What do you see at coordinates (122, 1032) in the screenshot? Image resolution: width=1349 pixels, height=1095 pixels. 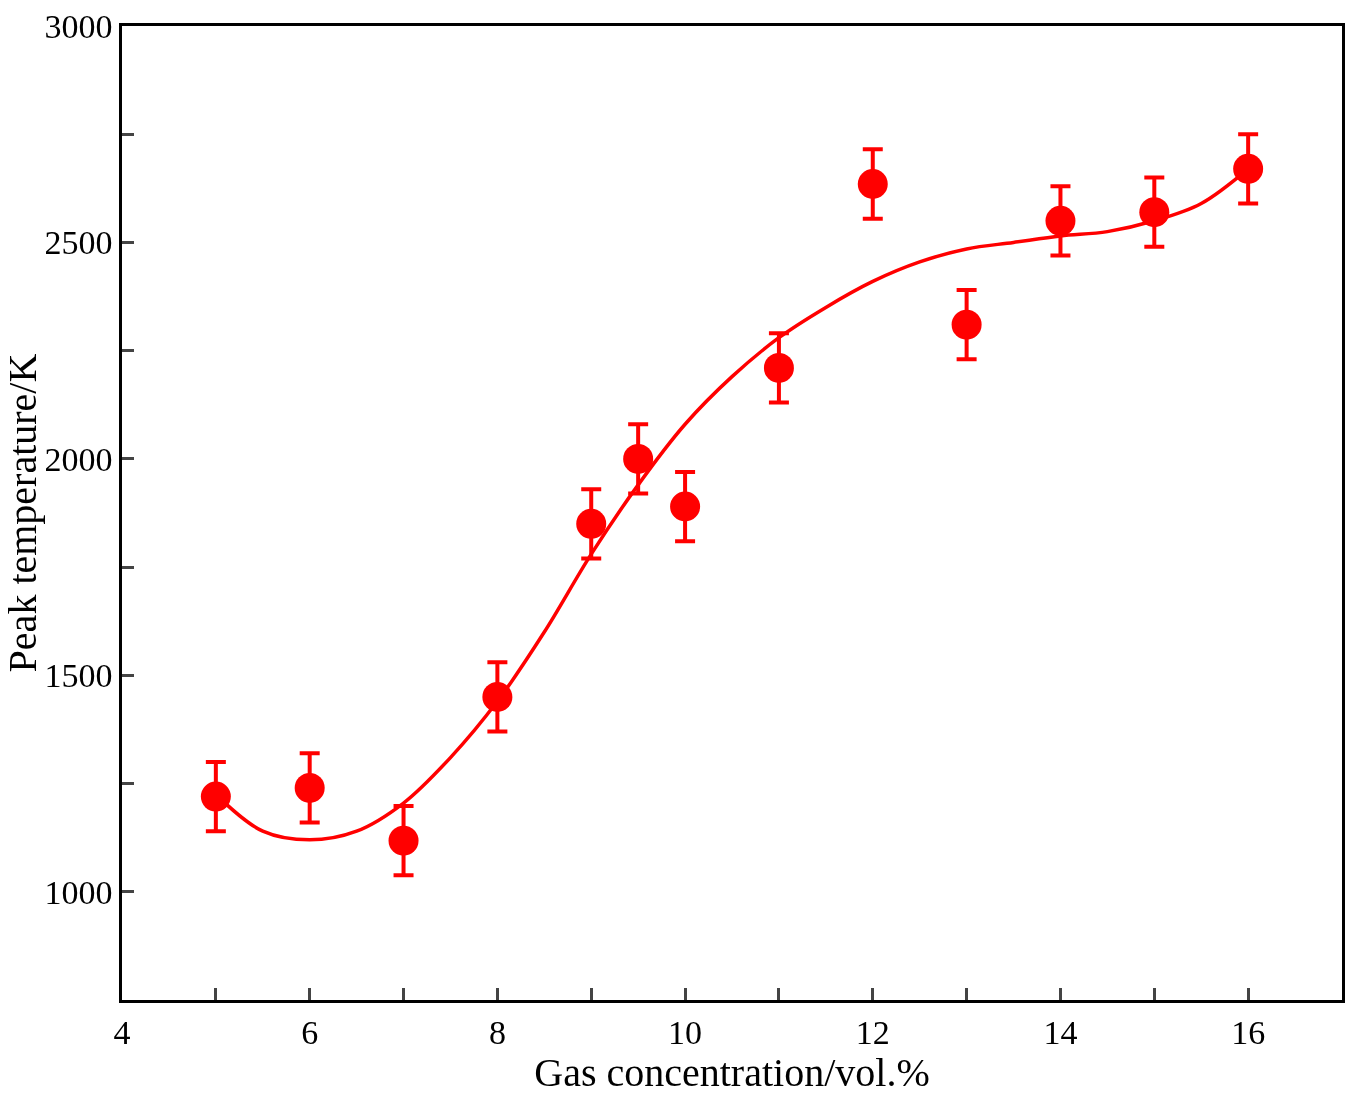 I see `x-tick-label: 4` at bounding box center [122, 1032].